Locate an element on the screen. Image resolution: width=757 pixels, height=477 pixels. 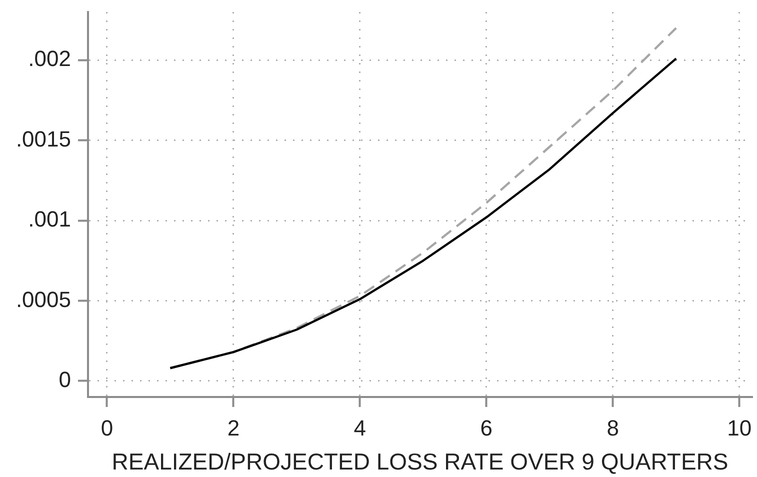
y-tick-label: .0015 is located at coordinates (43, 139).